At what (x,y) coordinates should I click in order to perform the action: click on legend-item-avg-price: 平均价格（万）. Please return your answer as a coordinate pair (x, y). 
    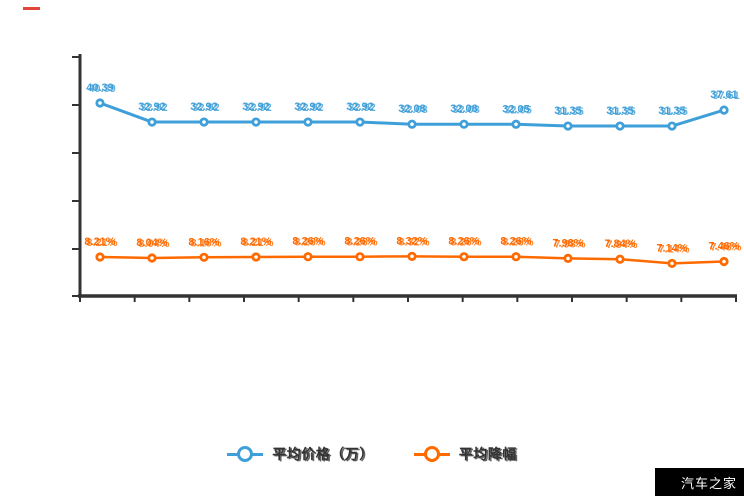
    Looking at the image, I should click on (300, 454).